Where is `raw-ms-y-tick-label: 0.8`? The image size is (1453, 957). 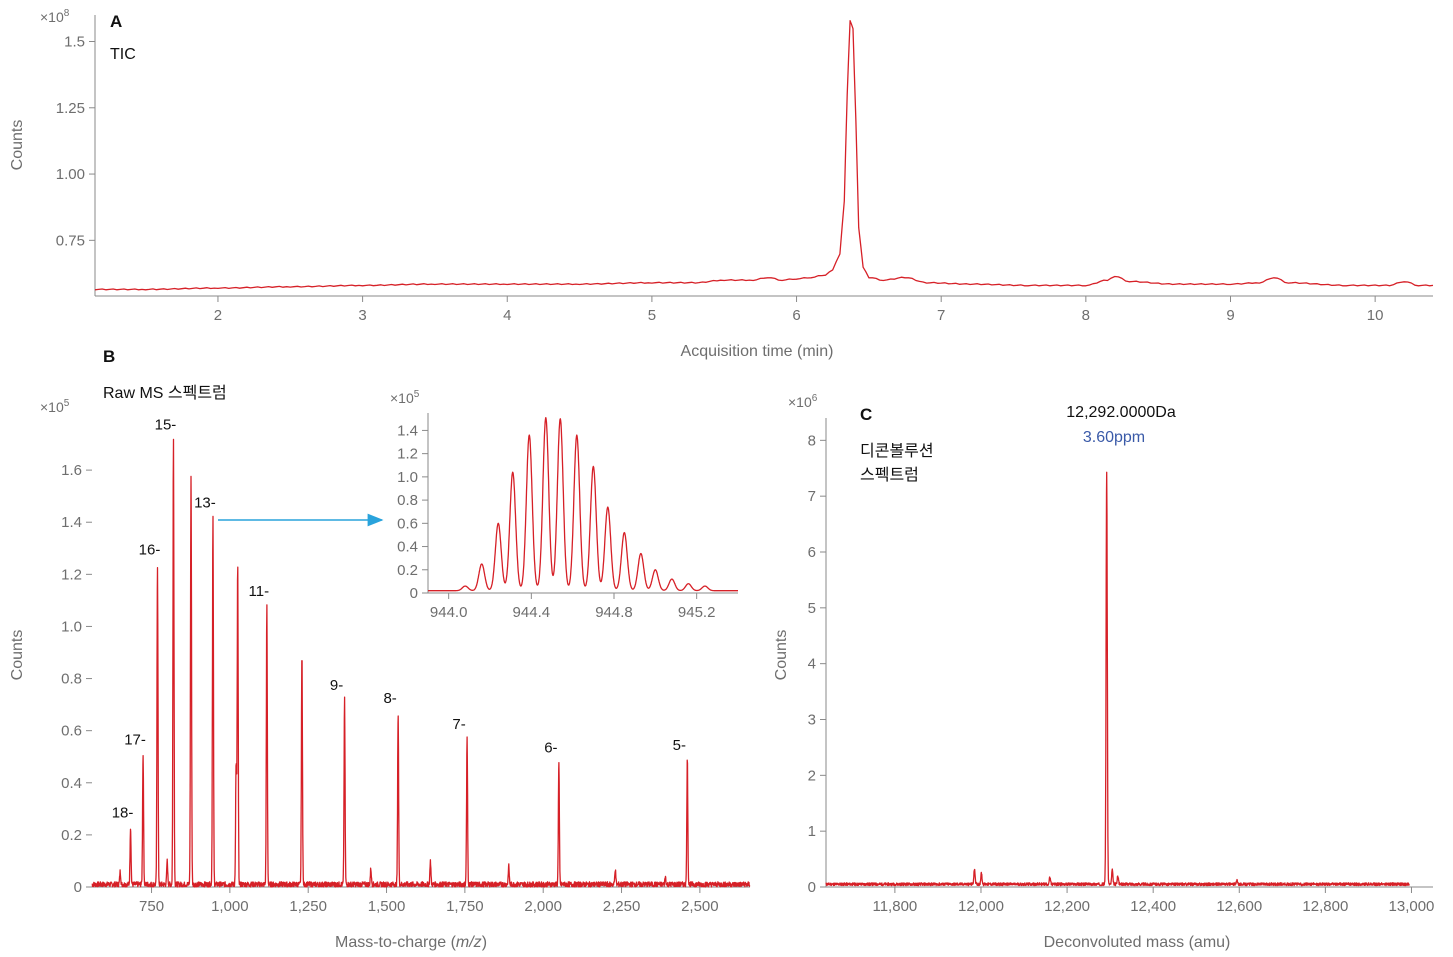
raw-ms-y-tick-label: 0.8 is located at coordinates (71, 679).